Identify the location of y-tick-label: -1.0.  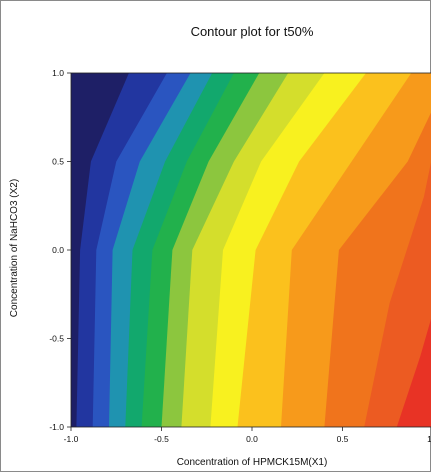
(56, 427).